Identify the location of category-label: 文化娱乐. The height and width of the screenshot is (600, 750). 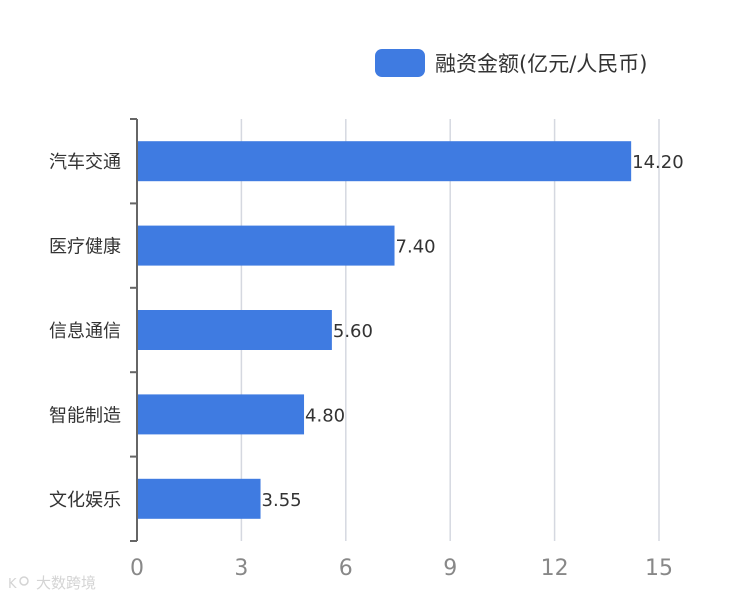
(85, 500).